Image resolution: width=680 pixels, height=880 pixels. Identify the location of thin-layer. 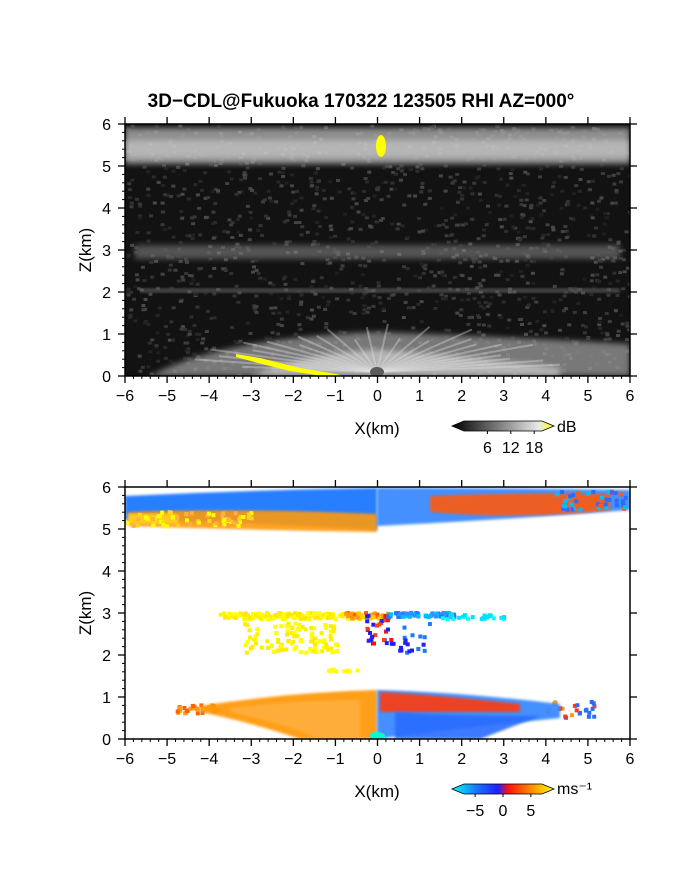
(380, 290).